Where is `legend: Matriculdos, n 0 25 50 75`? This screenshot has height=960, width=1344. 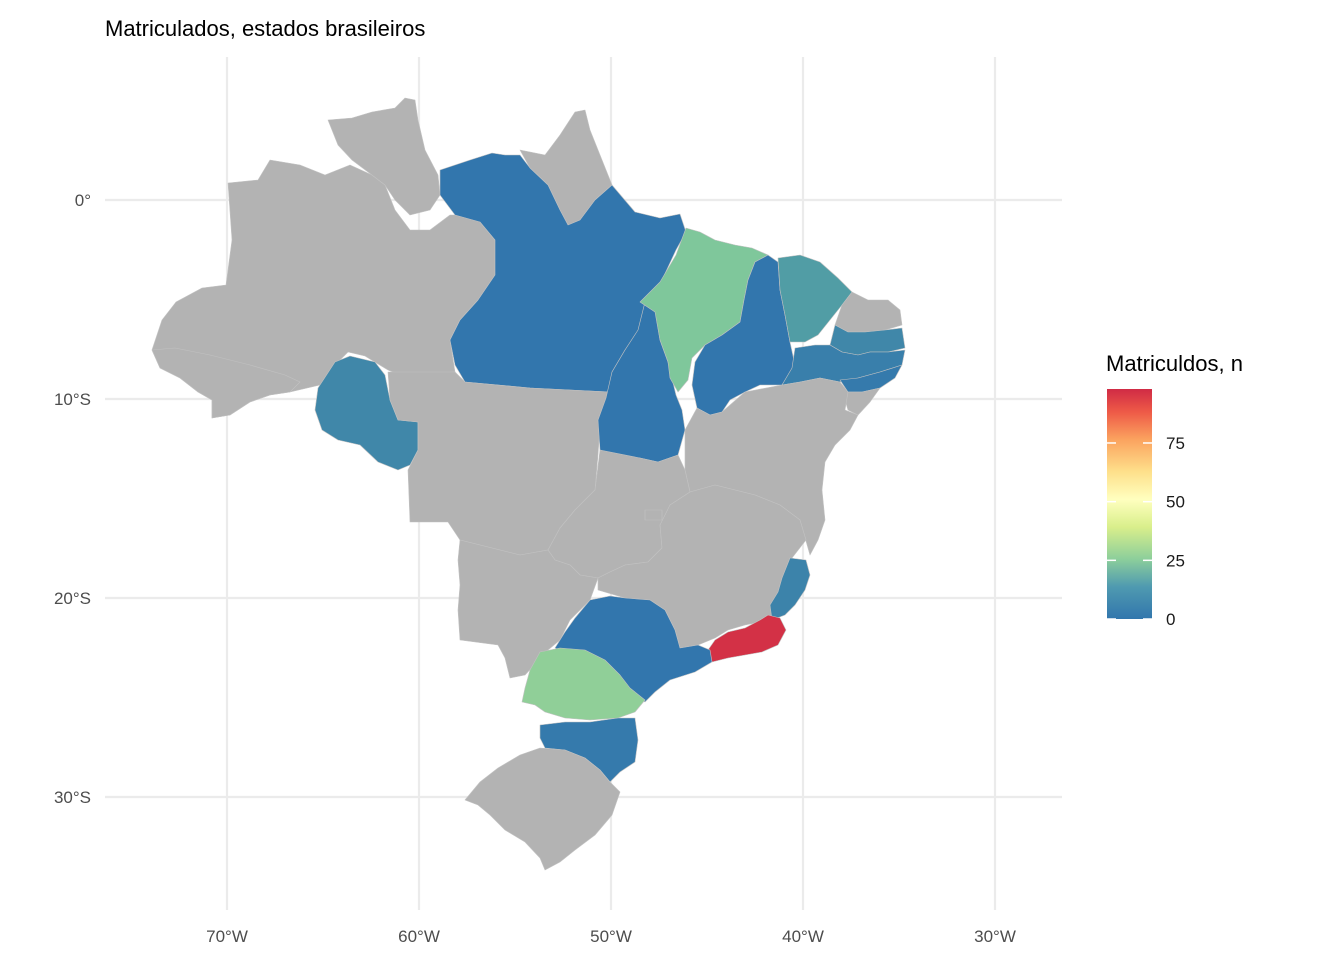 legend: Matriculdos, n 0 25 50 75 is located at coordinates (1174, 490).